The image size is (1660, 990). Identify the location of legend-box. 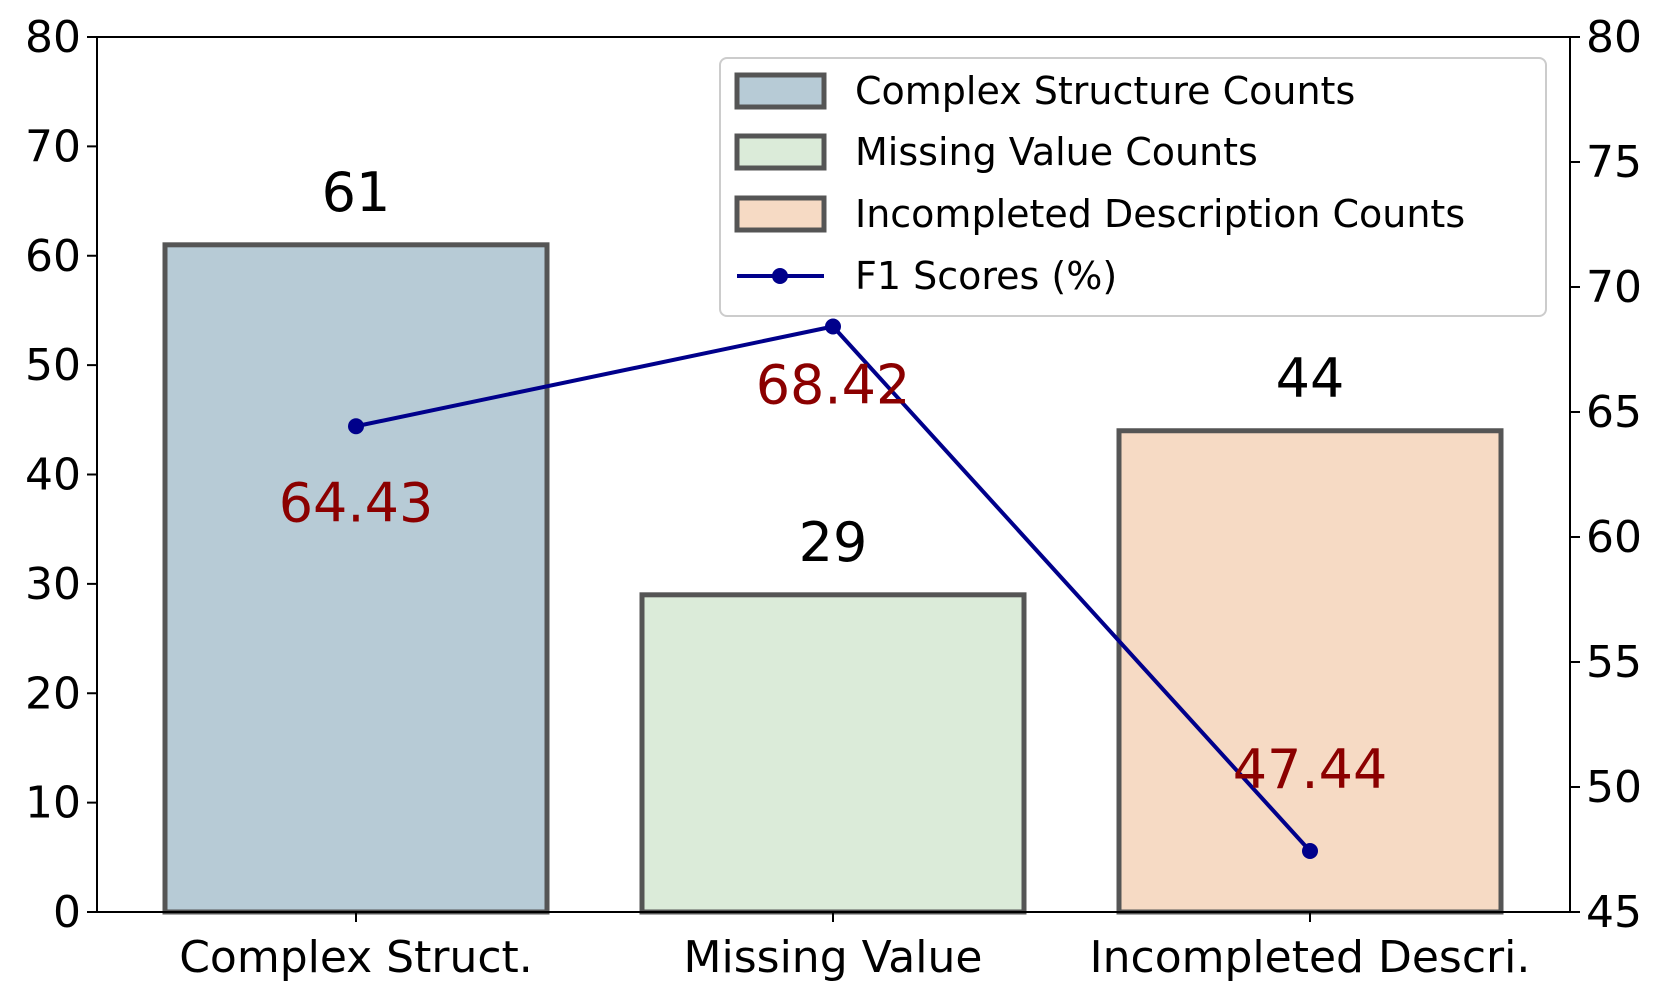
(1133, 187).